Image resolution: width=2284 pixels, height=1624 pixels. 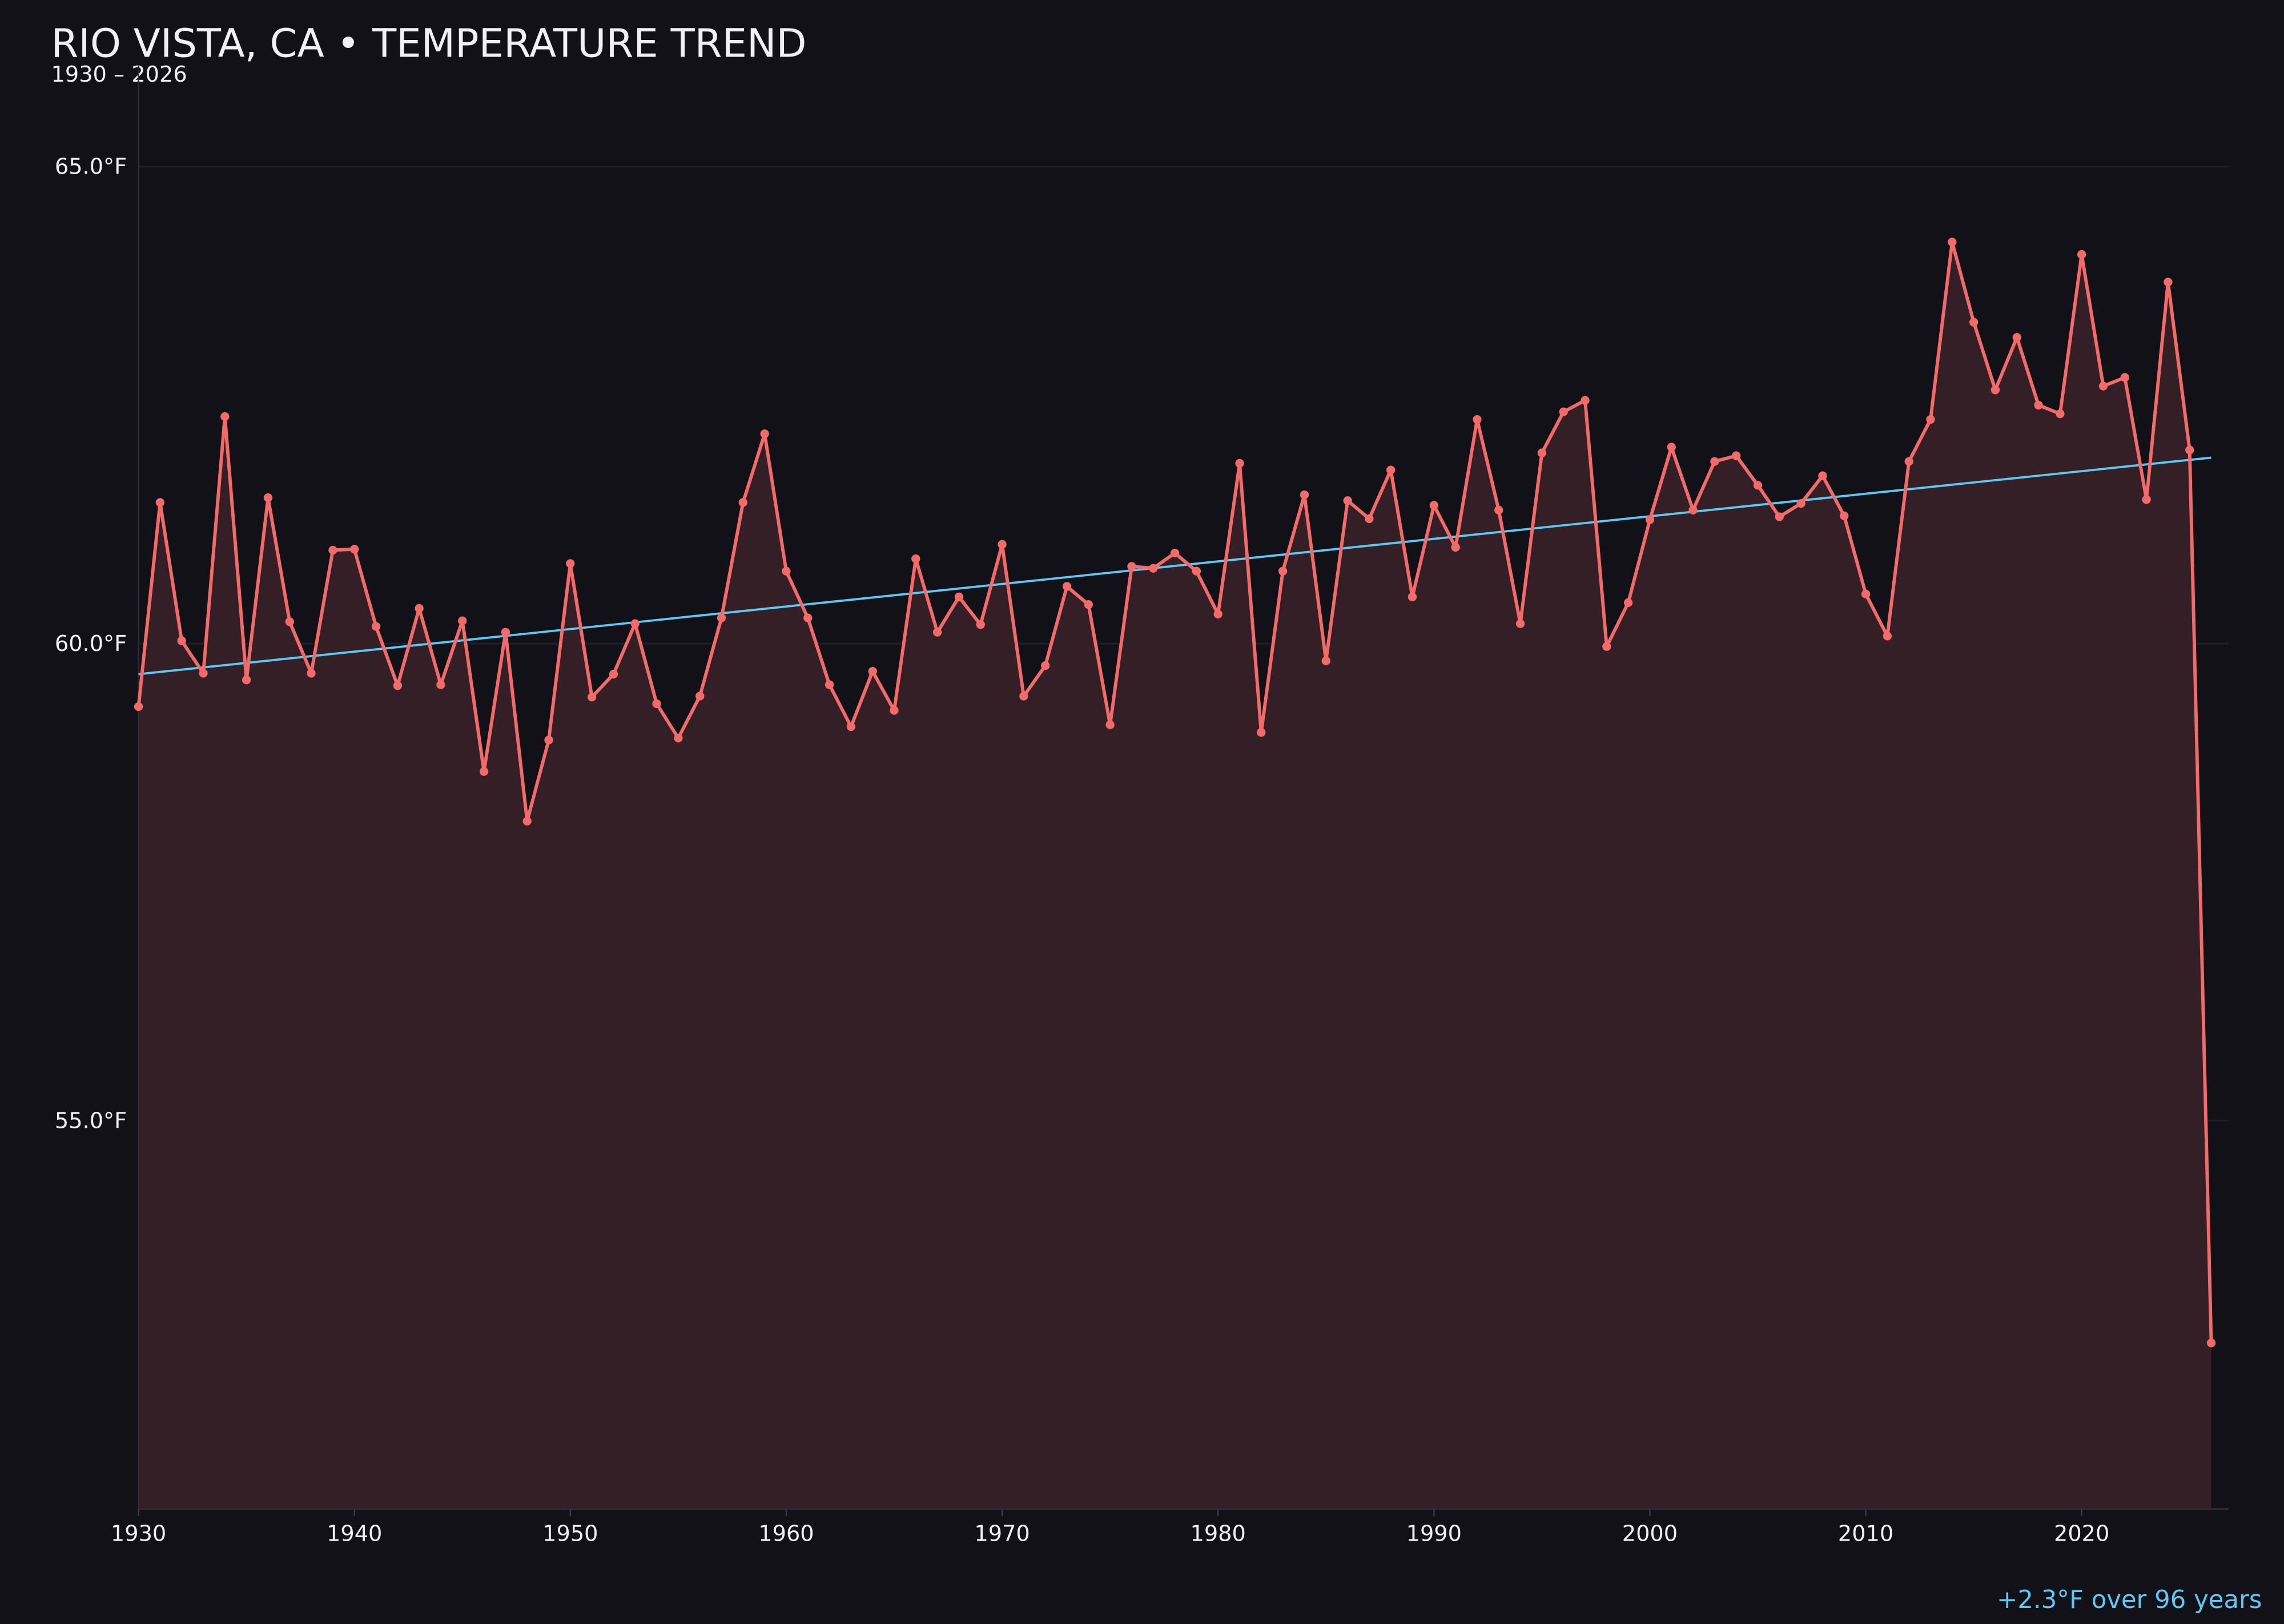 What do you see at coordinates (354, 1534) in the screenshot?
I see `x-tick-label: 1940` at bounding box center [354, 1534].